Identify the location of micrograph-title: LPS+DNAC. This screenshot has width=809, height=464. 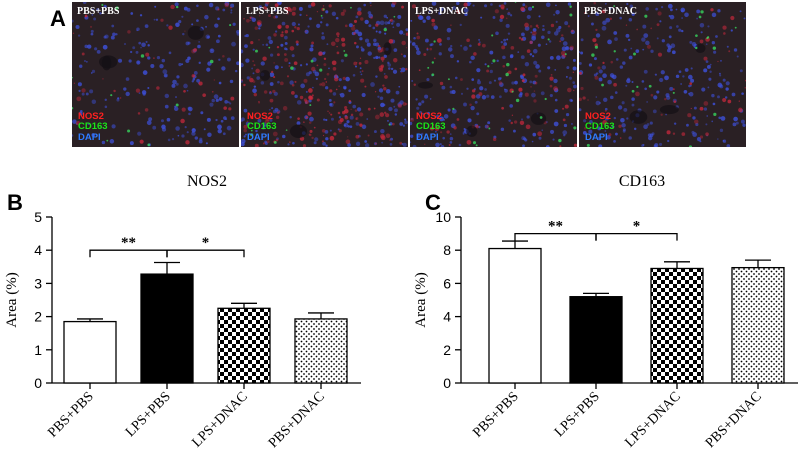
(441, 11).